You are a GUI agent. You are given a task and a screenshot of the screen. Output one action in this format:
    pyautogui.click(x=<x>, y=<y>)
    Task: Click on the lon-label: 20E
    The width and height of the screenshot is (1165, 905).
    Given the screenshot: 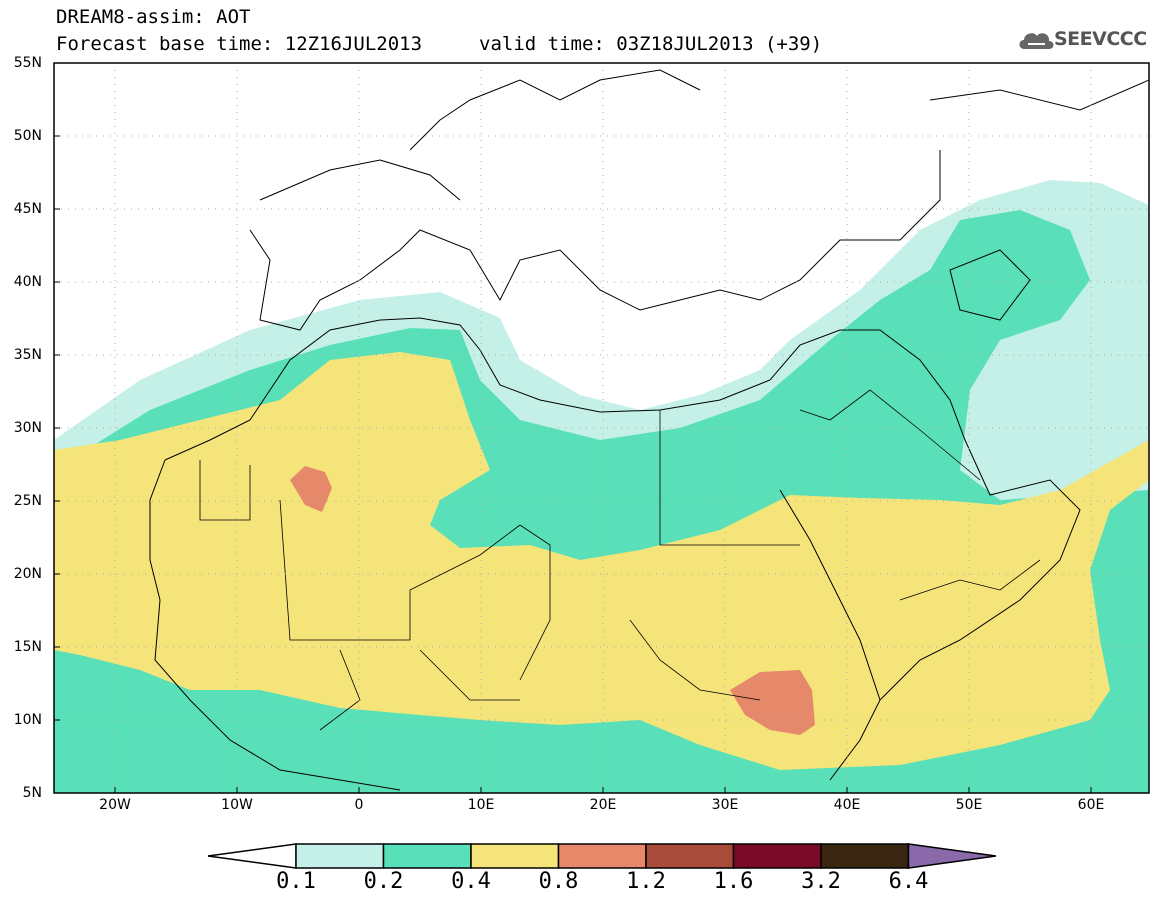 What is the action you would take?
    pyautogui.click(x=603, y=805)
    